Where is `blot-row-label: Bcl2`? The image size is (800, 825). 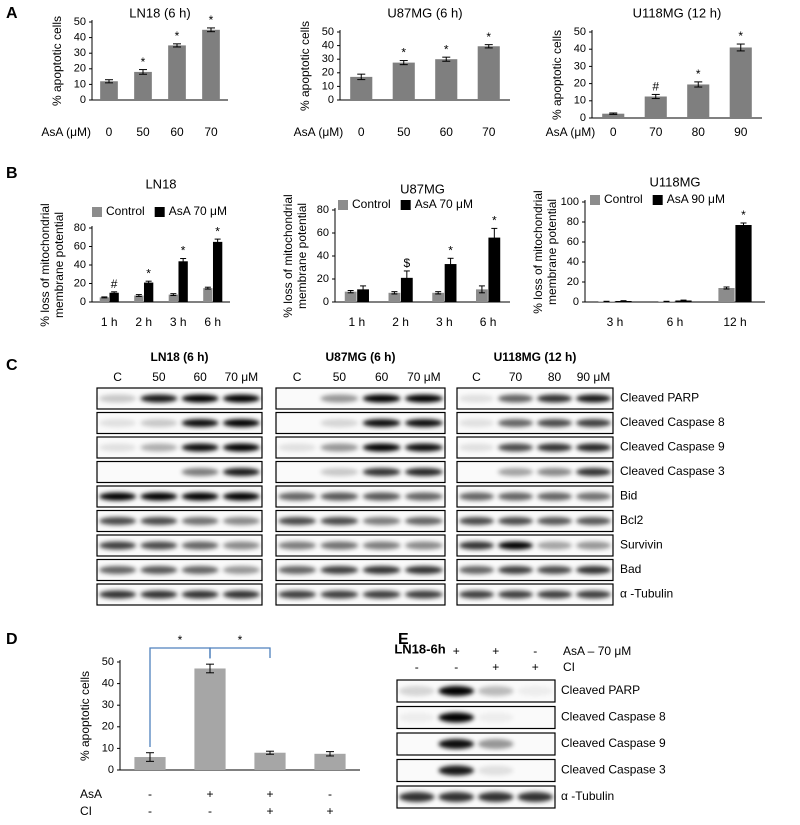
blot-row-label: Bcl2 is located at coordinates (632, 520).